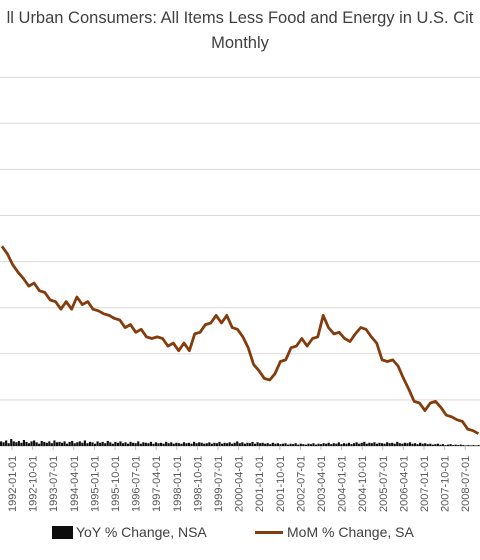 This screenshot has width=480, height=560. I want to click on x-tick-label: 1995-01-01, so click(95, 484).